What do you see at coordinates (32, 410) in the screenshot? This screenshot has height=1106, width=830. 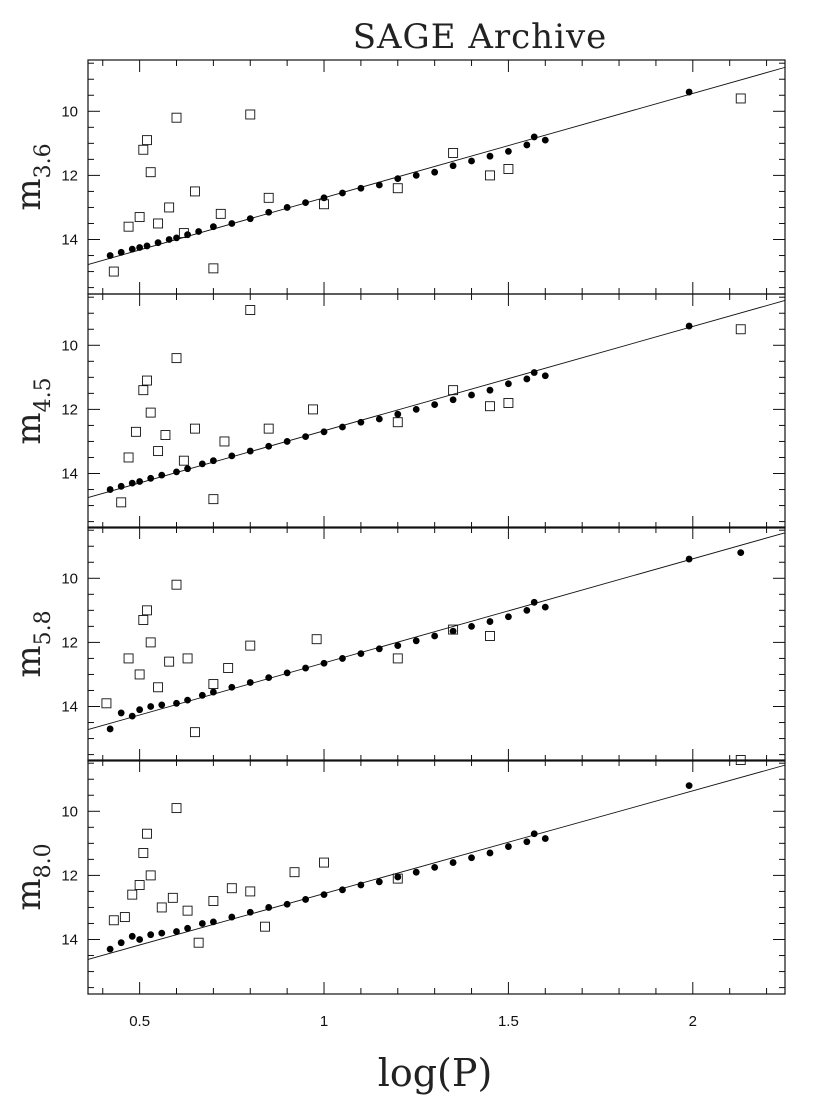 I see `y-axis-label: m4.5` at bounding box center [32, 410].